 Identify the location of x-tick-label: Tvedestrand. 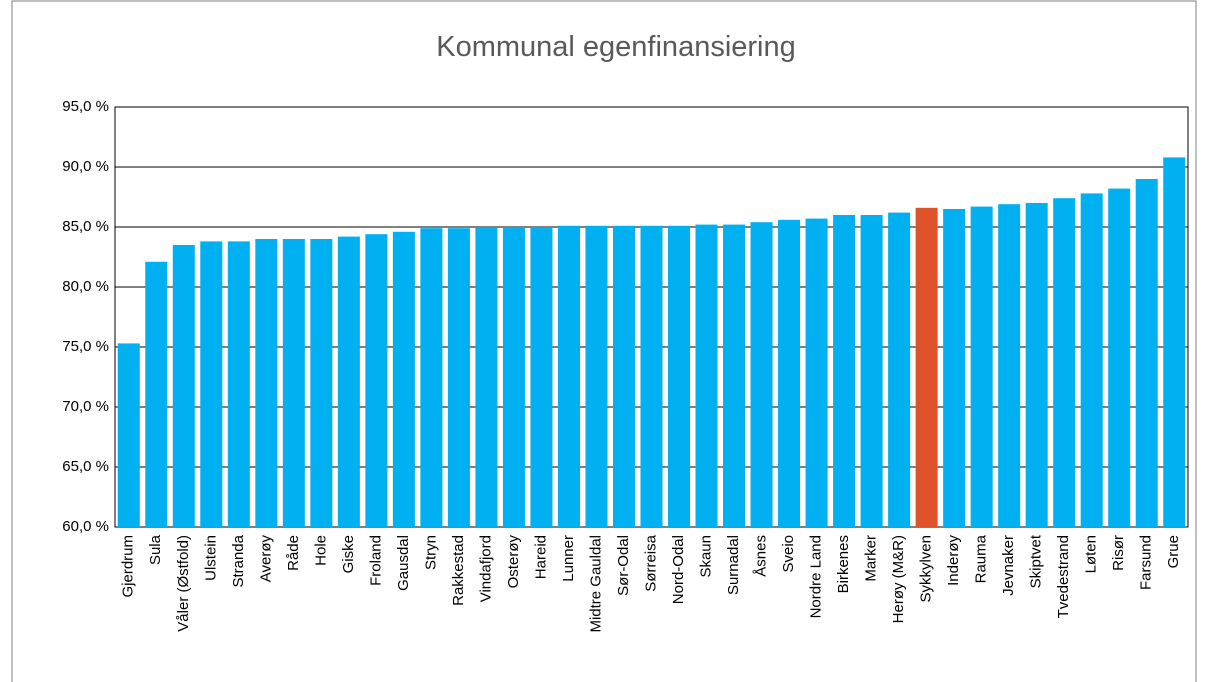
(1063, 576).